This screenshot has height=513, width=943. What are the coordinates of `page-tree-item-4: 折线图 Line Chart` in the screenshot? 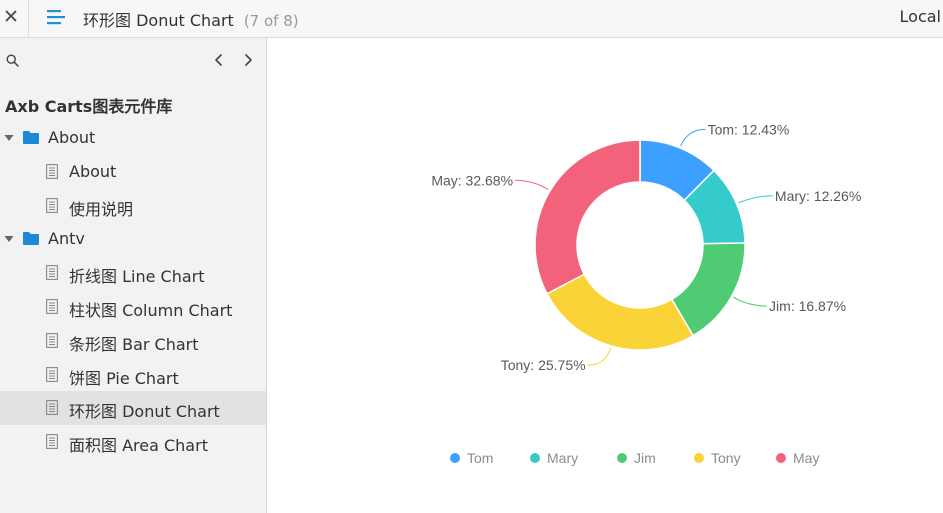 It's located at (133, 273).